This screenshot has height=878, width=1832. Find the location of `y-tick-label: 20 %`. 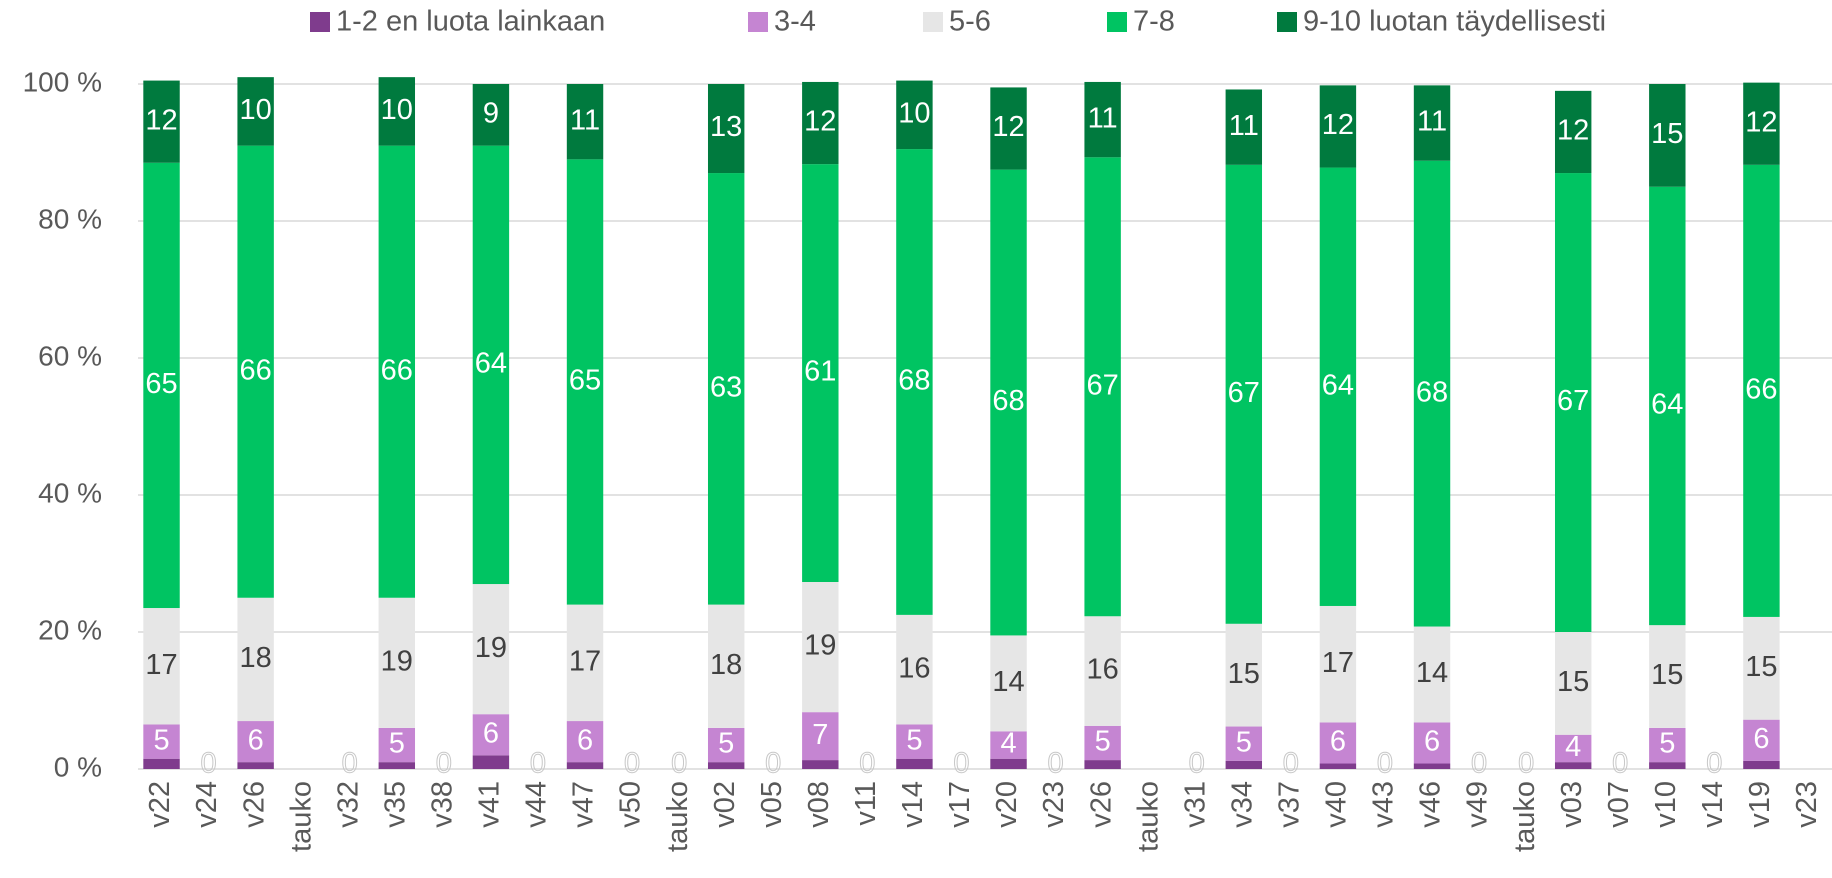

y-tick-label: 20 % is located at coordinates (70, 629).